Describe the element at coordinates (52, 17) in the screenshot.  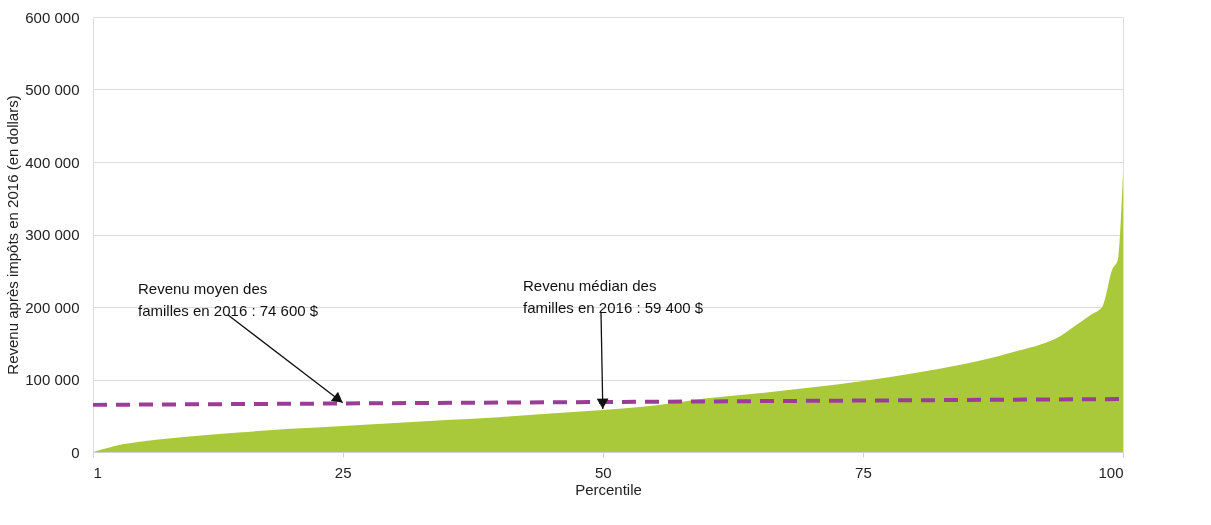
I see `y-tick-label: 600 000` at that location.